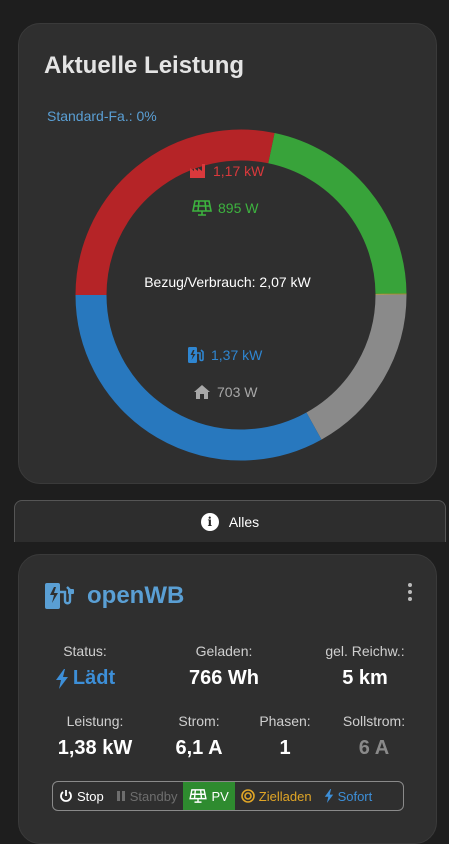 The image size is (449, 844). Describe the element at coordinates (374, 736) in the screenshot. I see `target-current-stat: Sollstrom: 6 A` at that location.